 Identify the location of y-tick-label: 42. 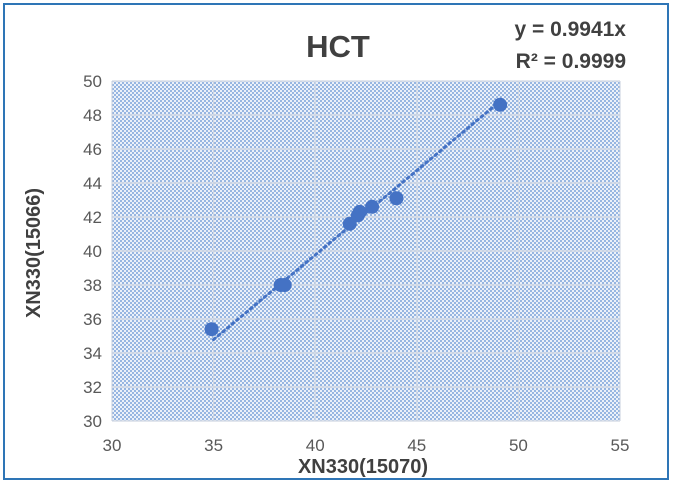
(92, 217).